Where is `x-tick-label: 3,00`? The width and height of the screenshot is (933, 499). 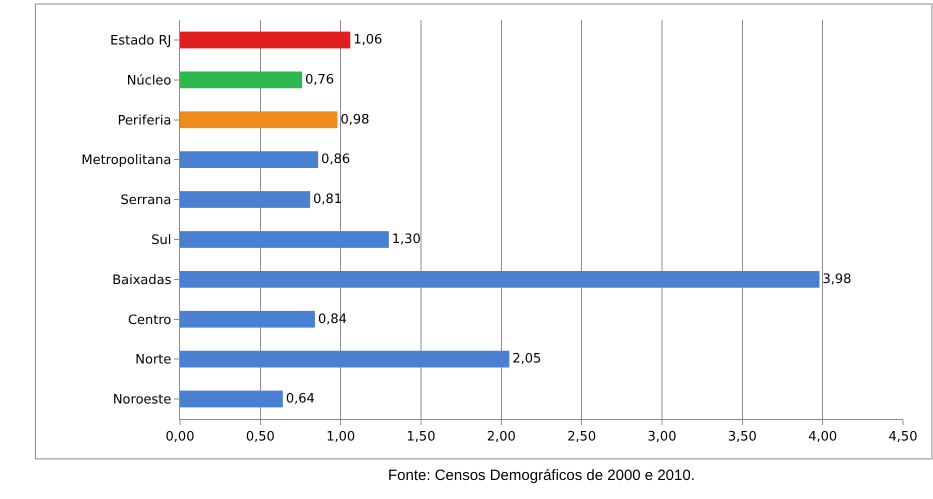 x-tick-label: 3,00 is located at coordinates (662, 437).